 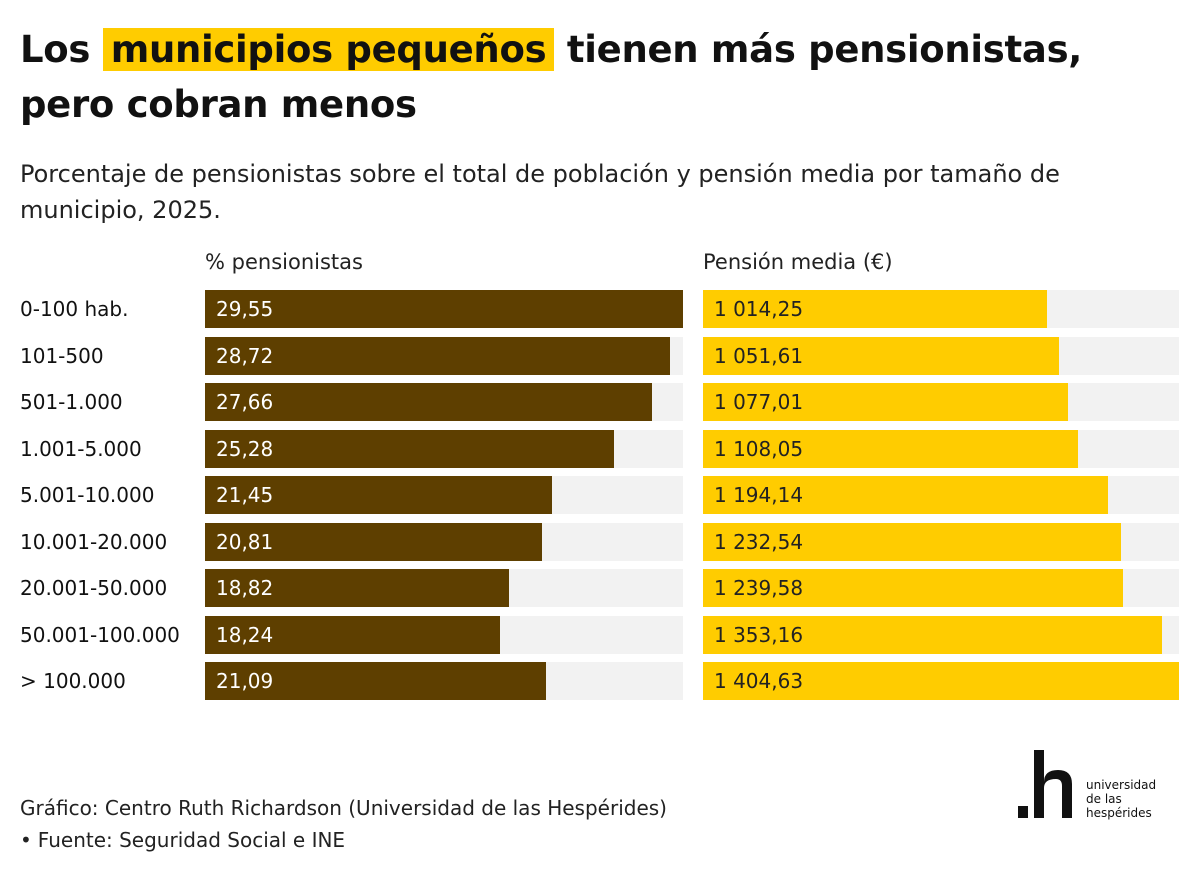 I want to click on bar-track-pension-media: 1 194,14, so click(x=941, y=495).